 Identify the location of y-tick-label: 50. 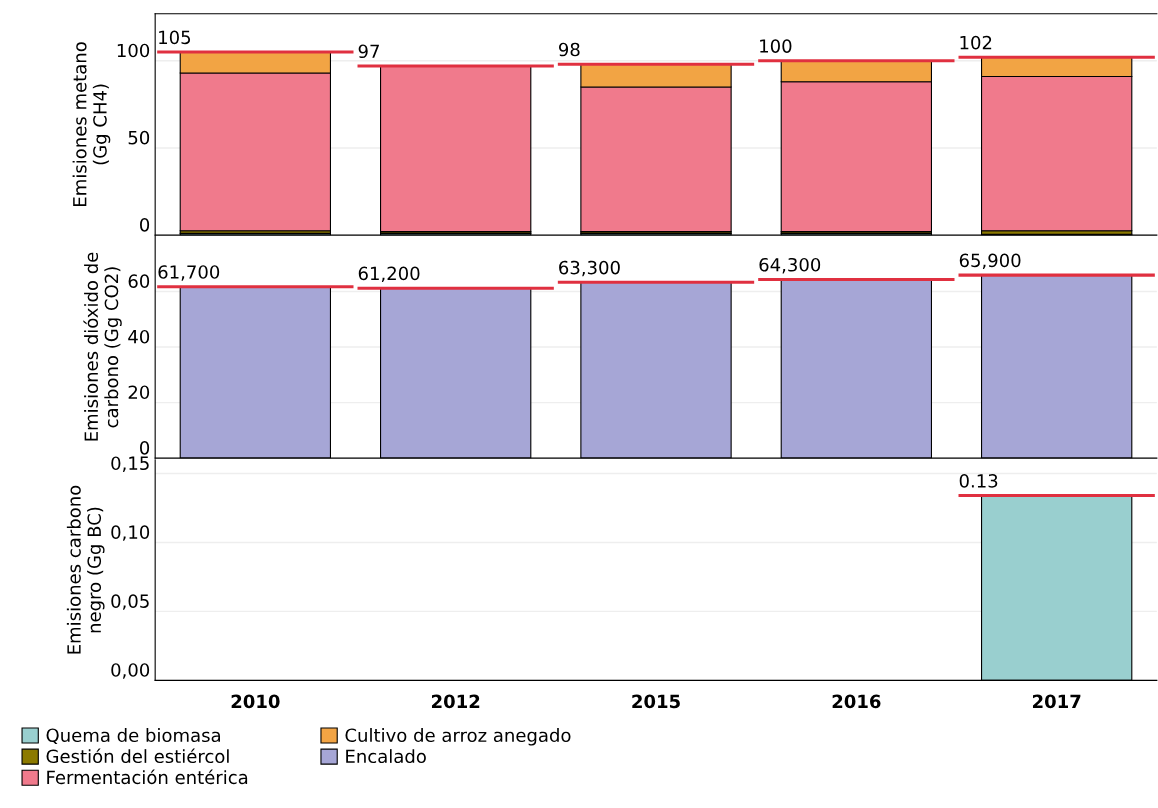
(139, 137).